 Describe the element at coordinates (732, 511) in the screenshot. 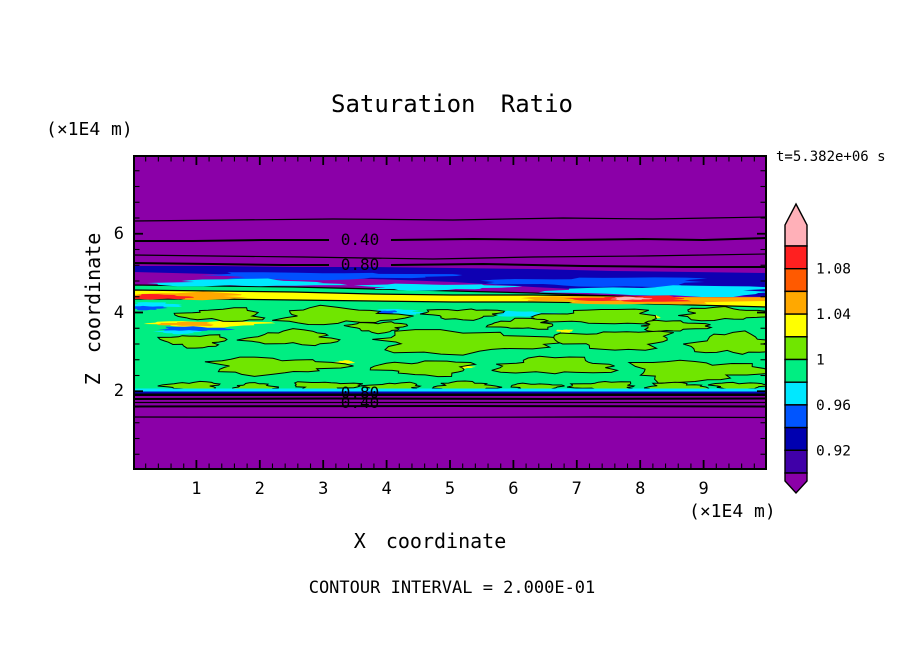

I see `x-axis-unit-label: (×1E4 m)` at that location.